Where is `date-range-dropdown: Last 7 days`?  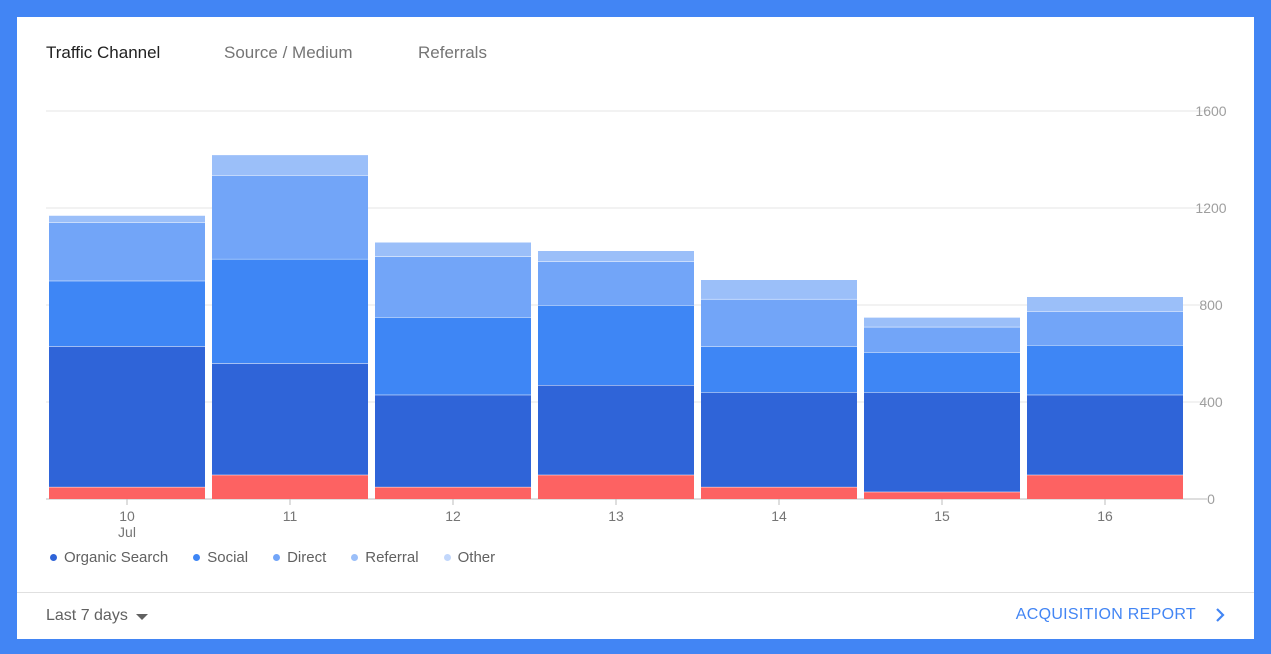
date-range-dropdown: Last 7 days is located at coordinates (97, 616).